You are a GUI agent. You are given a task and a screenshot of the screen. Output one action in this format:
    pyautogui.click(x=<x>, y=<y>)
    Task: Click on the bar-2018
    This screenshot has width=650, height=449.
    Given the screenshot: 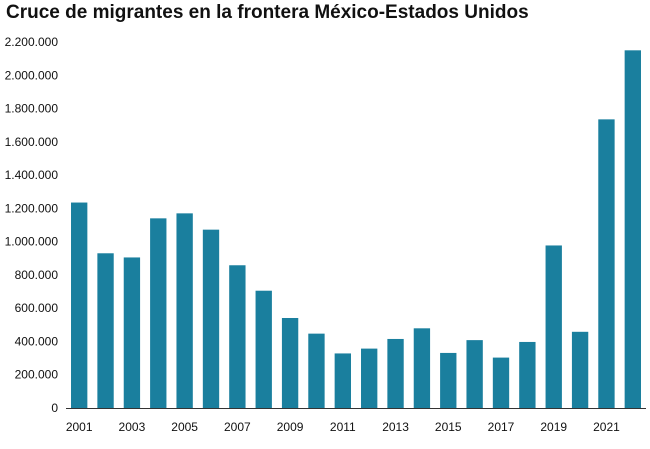 What is the action you would take?
    pyautogui.click(x=527, y=374)
    